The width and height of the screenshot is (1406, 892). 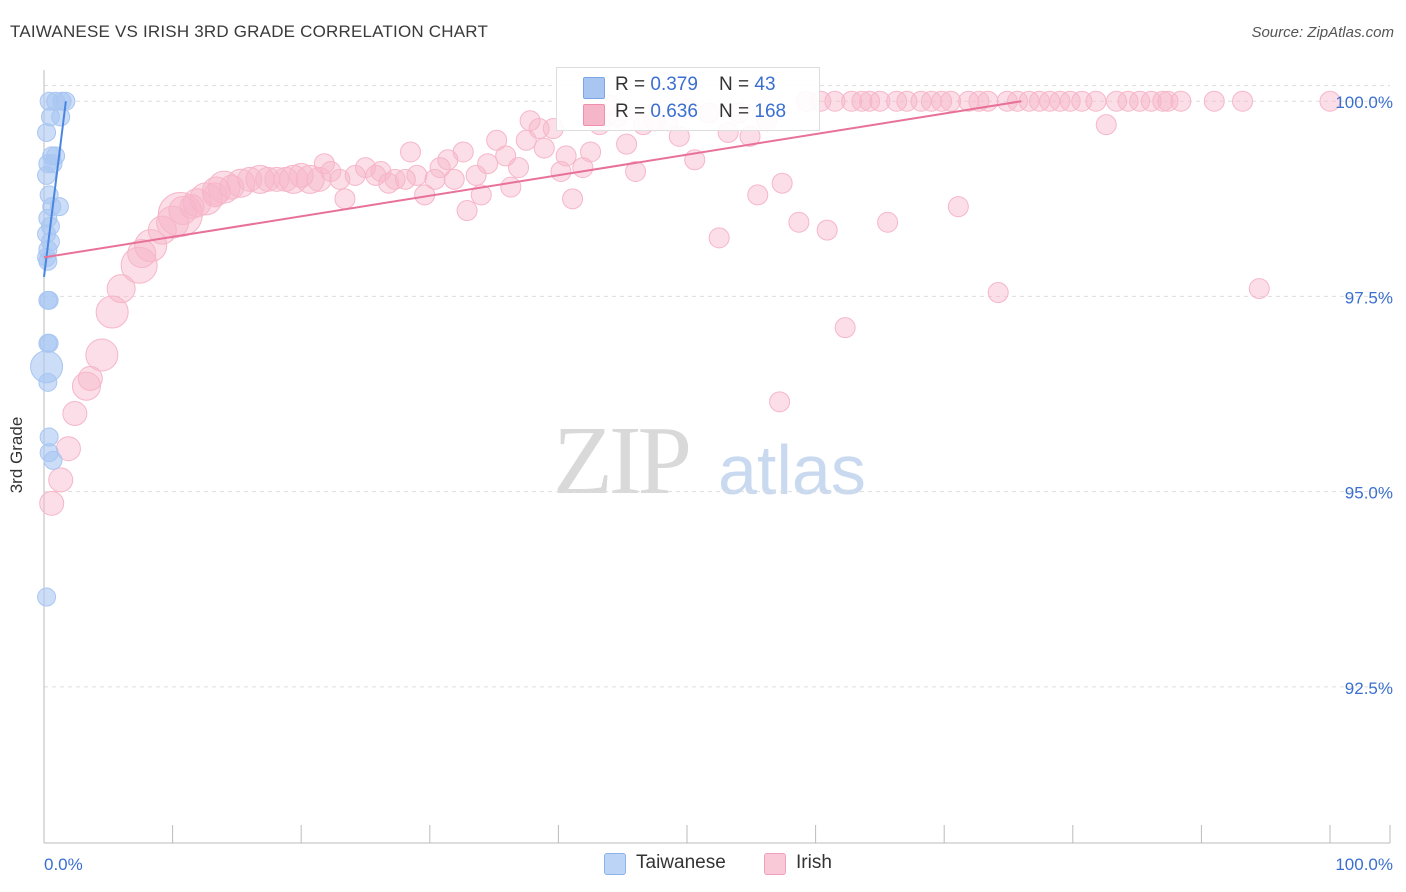 What do you see at coordinates (55, 189) in the screenshot?
I see `trend-line-taiwanese` at bounding box center [55, 189].